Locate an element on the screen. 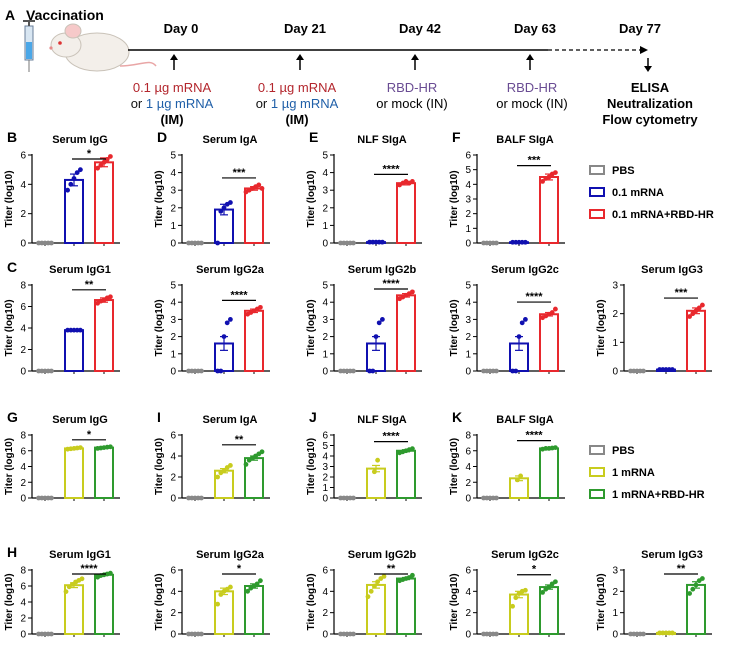 The height and width of the screenshot is (646, 735). panel-letter: C is located at coordinates (12, 267).